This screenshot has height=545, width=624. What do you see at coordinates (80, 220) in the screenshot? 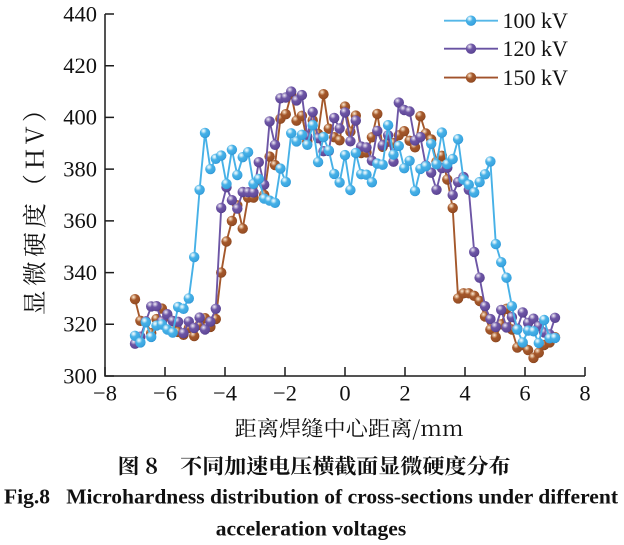
I see `svg-text: 360` at bounding box center [80, 220].